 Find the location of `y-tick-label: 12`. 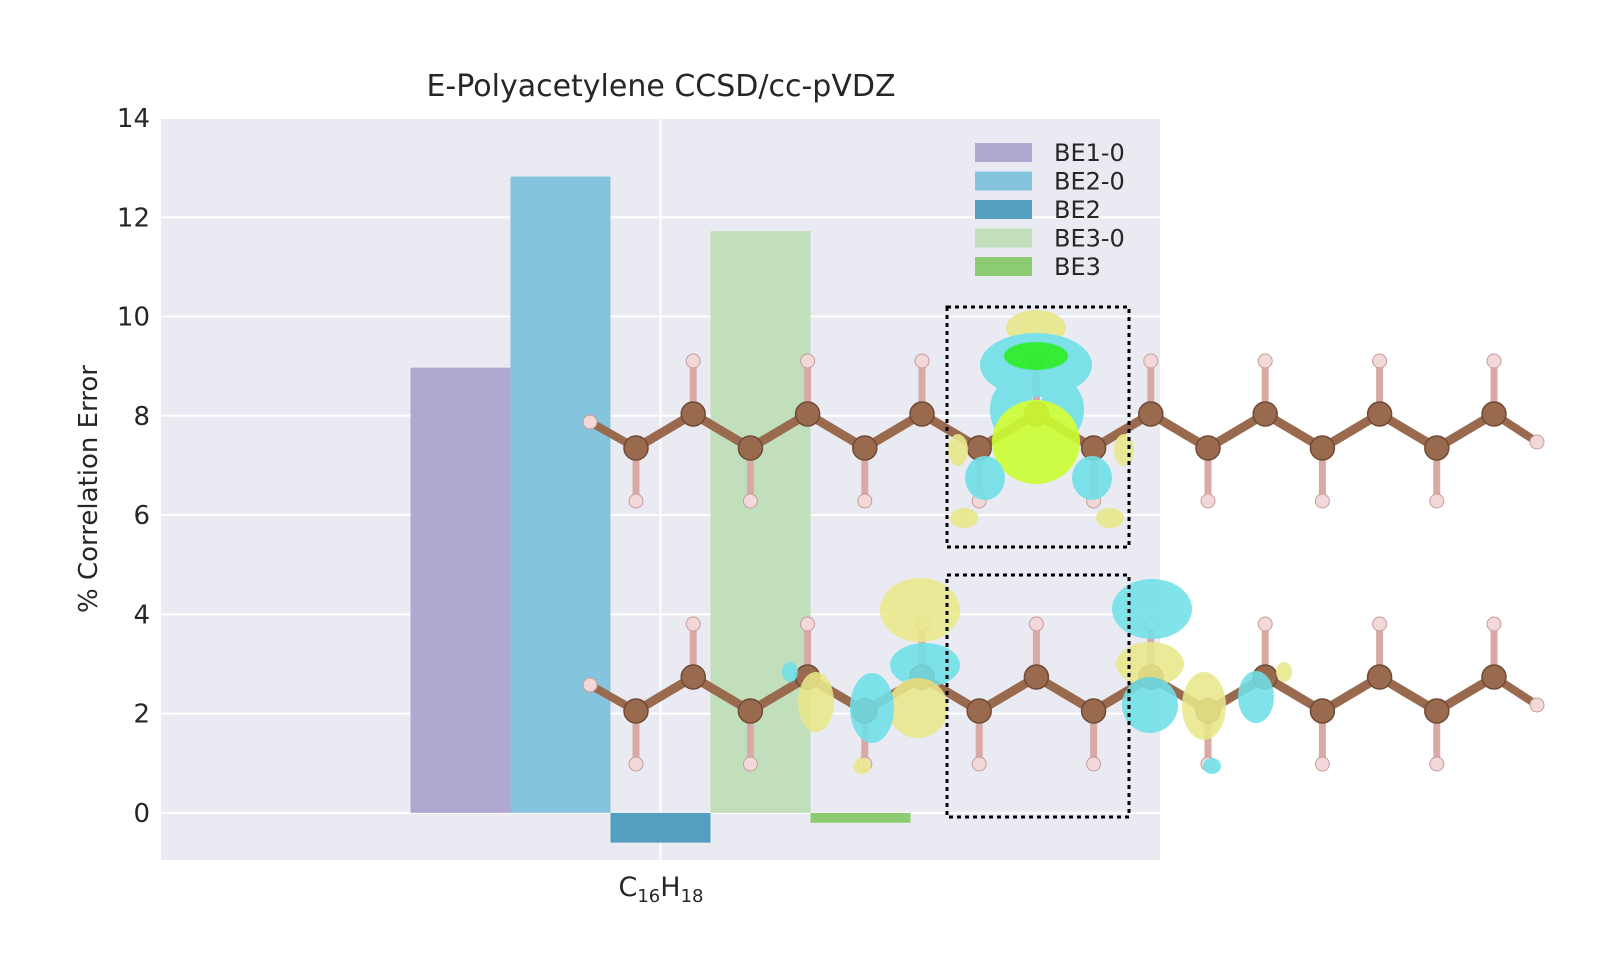

y-tick-label: 12 is located at coordinates (133, 218).